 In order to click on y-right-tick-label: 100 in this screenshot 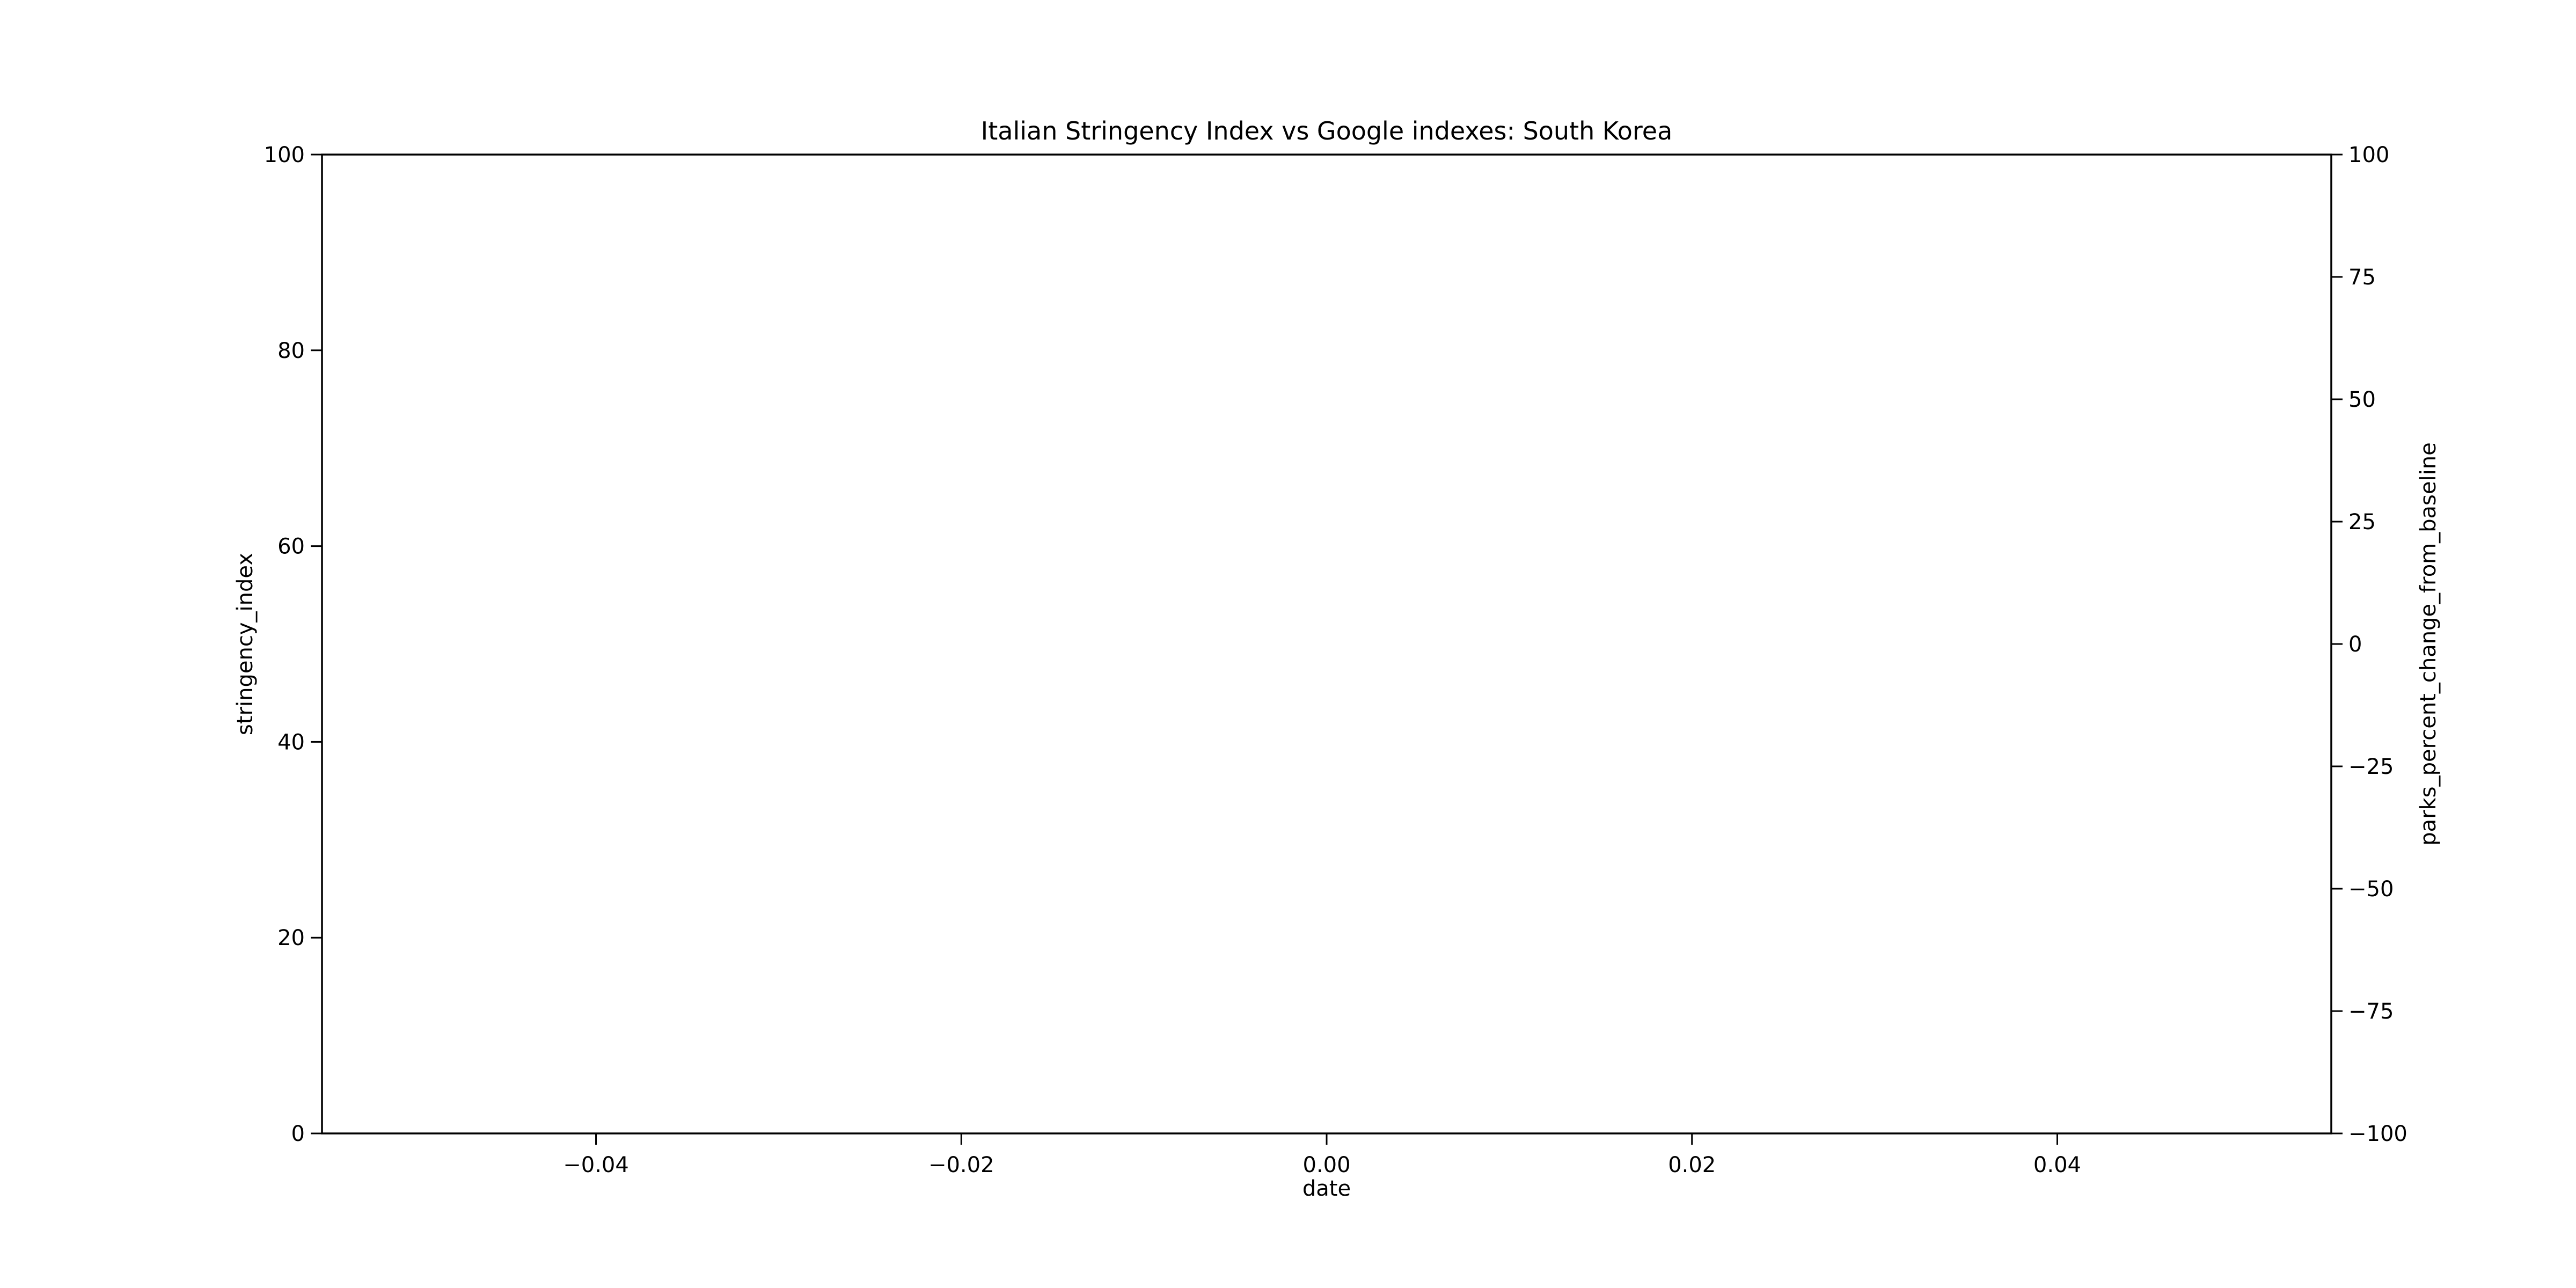, I will do `click(2368, 155)`.